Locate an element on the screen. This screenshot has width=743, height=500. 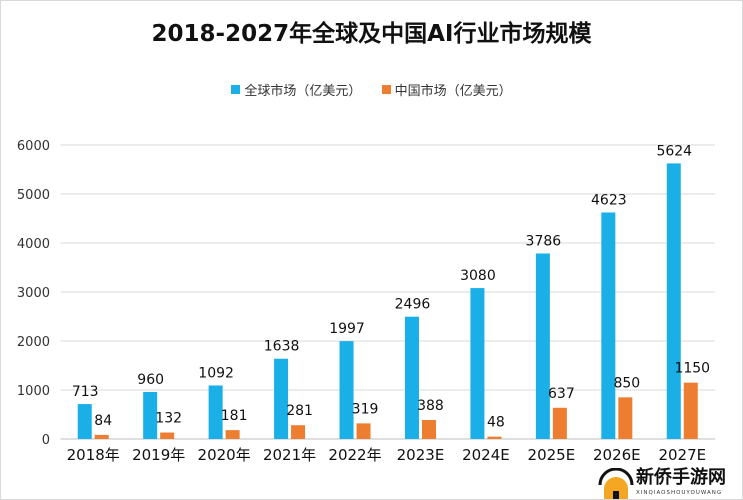
x-tick-label: 2020年 is located at coordinates (224, 455).